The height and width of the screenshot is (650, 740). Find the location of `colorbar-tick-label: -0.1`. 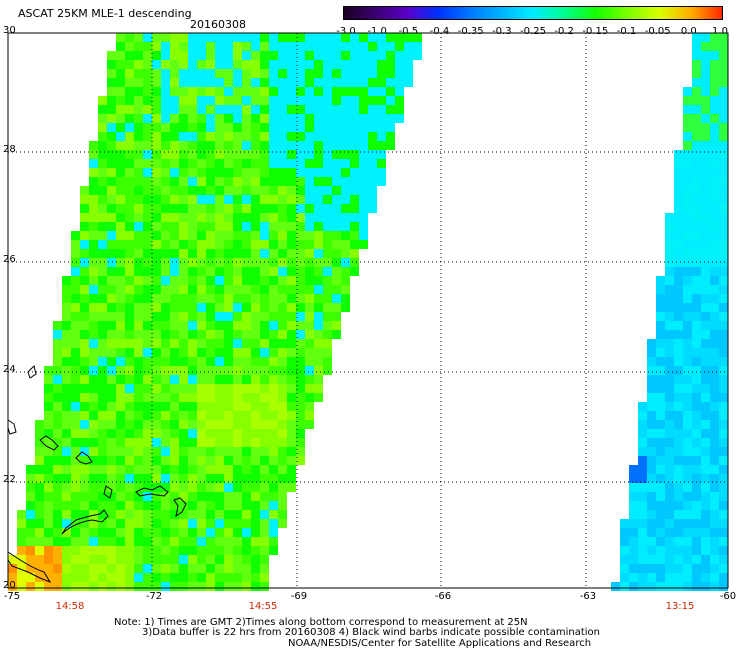

colorbar-tick-label: -0.1 is located at coordinates (626, 31).